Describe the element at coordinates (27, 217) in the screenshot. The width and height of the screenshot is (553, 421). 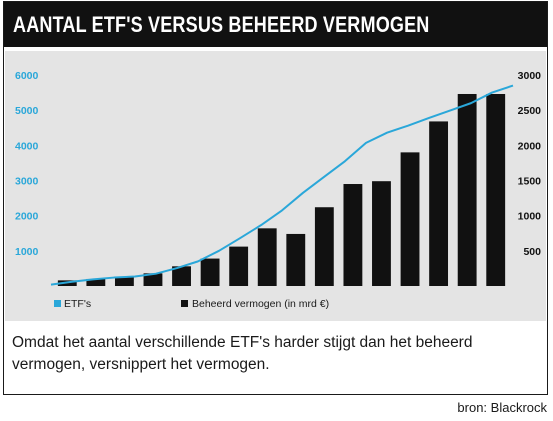
I see `left-axis-tick-label: 2000` at that location.